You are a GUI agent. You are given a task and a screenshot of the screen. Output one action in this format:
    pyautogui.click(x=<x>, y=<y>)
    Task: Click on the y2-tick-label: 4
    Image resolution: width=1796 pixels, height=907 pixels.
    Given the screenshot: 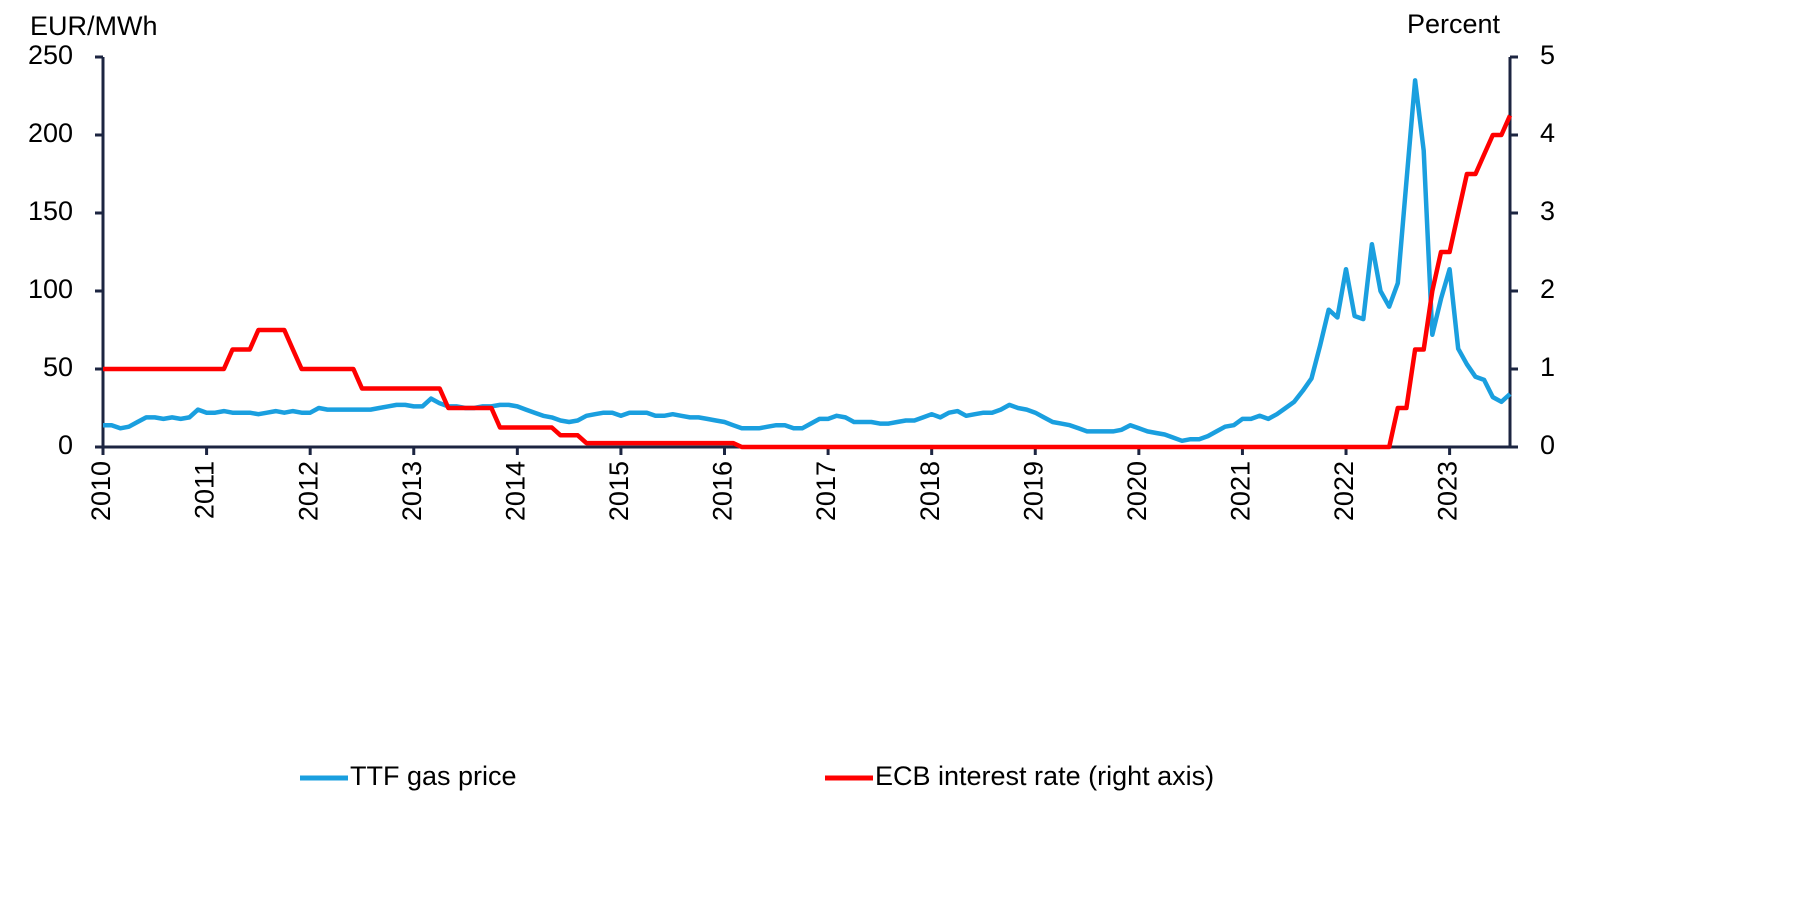 What is the action you would take?
    pyautogui.click(x=1547, y=133)
    